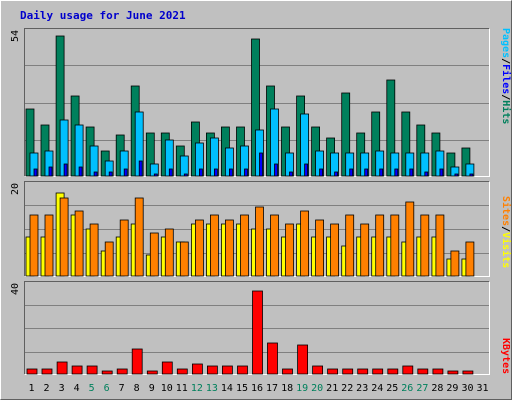  What do you see at coordinates (122, 388) in the screenshot?
I see `x-tick-label-day-7: 7` at bounding box center [122, 388].